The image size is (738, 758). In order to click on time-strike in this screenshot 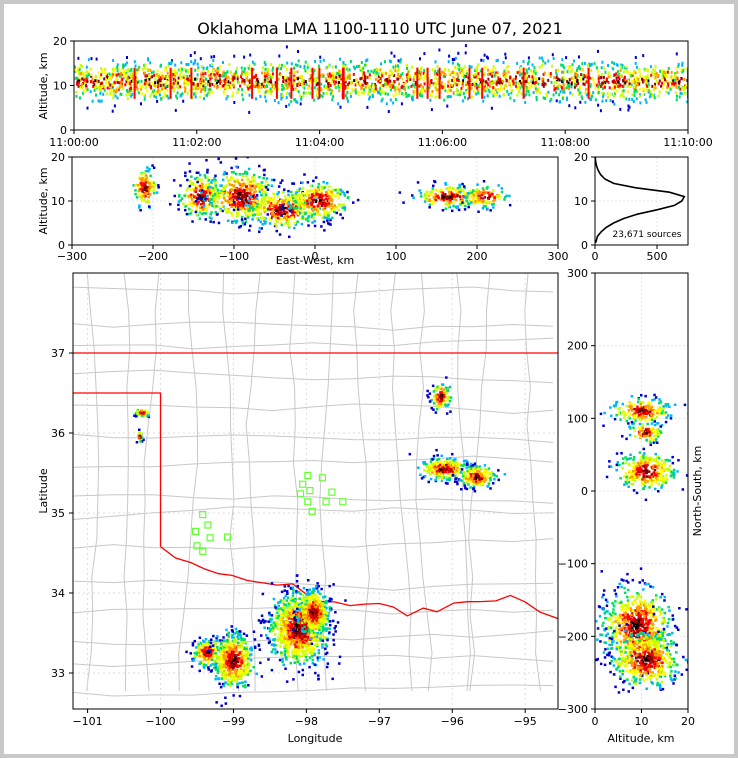, I will do `click(191, 83)`.